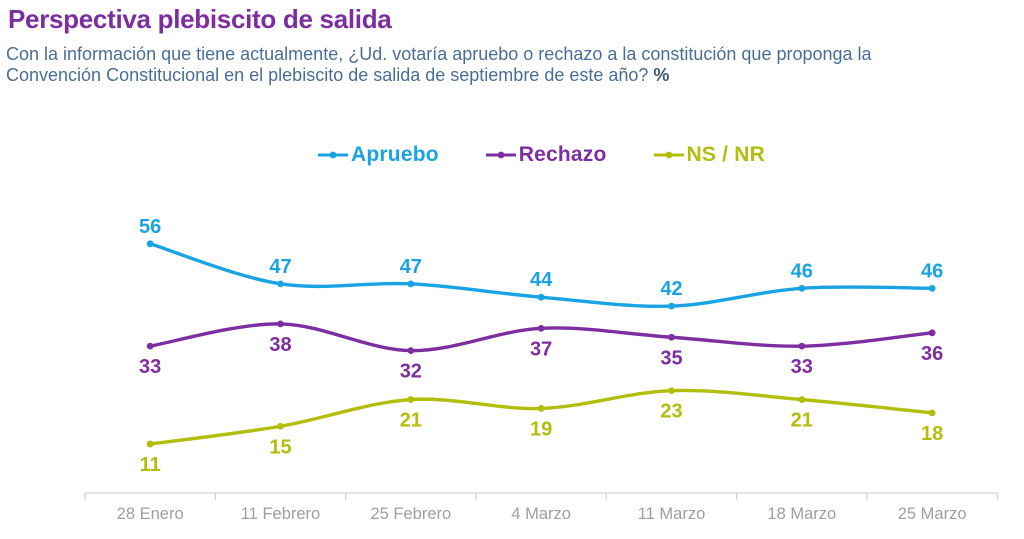 The height and width of the screenshot is (539, 1024). What do you see at coordinates (500, 155) in the screenshot?
I see `legend-marker-rechazo-icon` at bounding box center [500, 155].